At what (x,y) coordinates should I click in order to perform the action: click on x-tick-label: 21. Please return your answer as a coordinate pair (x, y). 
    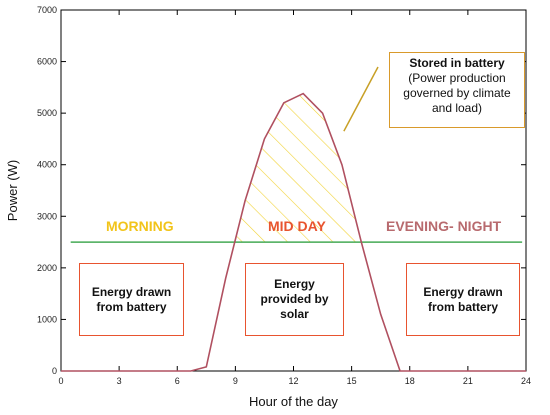
    Looking at the image, I should click on (468, 381).